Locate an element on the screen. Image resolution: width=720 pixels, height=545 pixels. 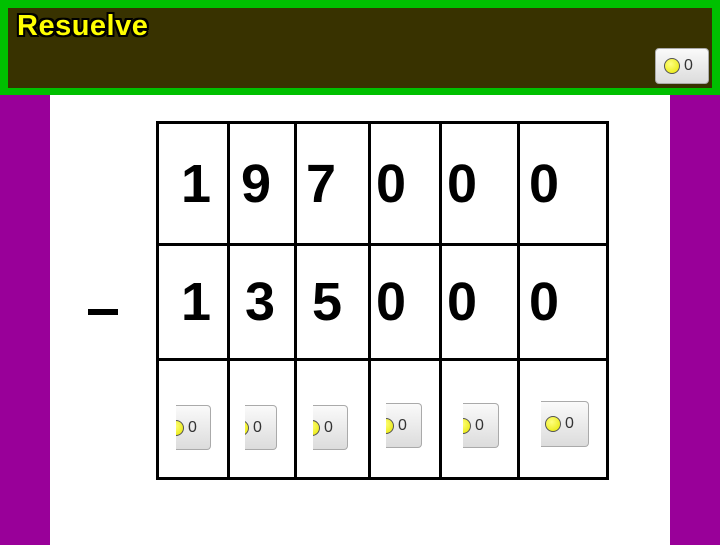
right-side-panel is located at coordinates (695, 320).